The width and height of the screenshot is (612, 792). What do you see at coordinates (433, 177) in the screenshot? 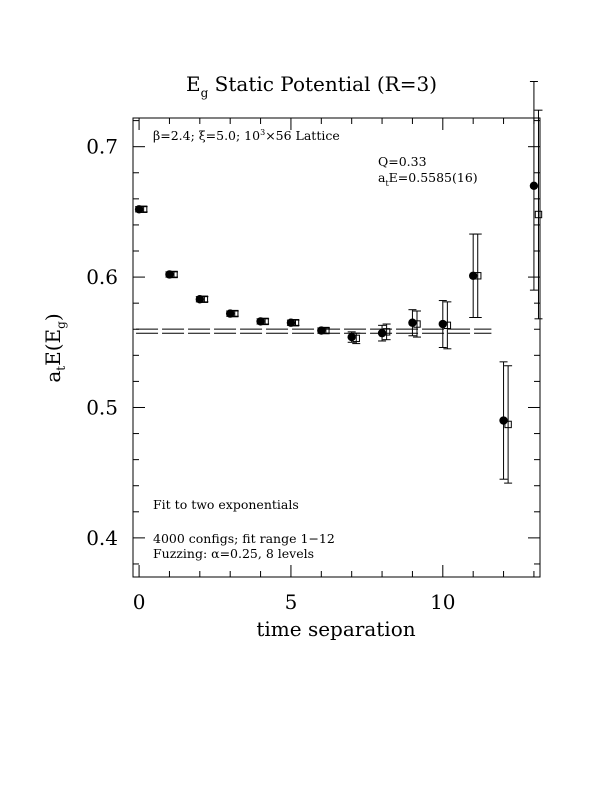
I see `fit-energy-rest: E=0.5585(16)` at bounding box center [433, 177].